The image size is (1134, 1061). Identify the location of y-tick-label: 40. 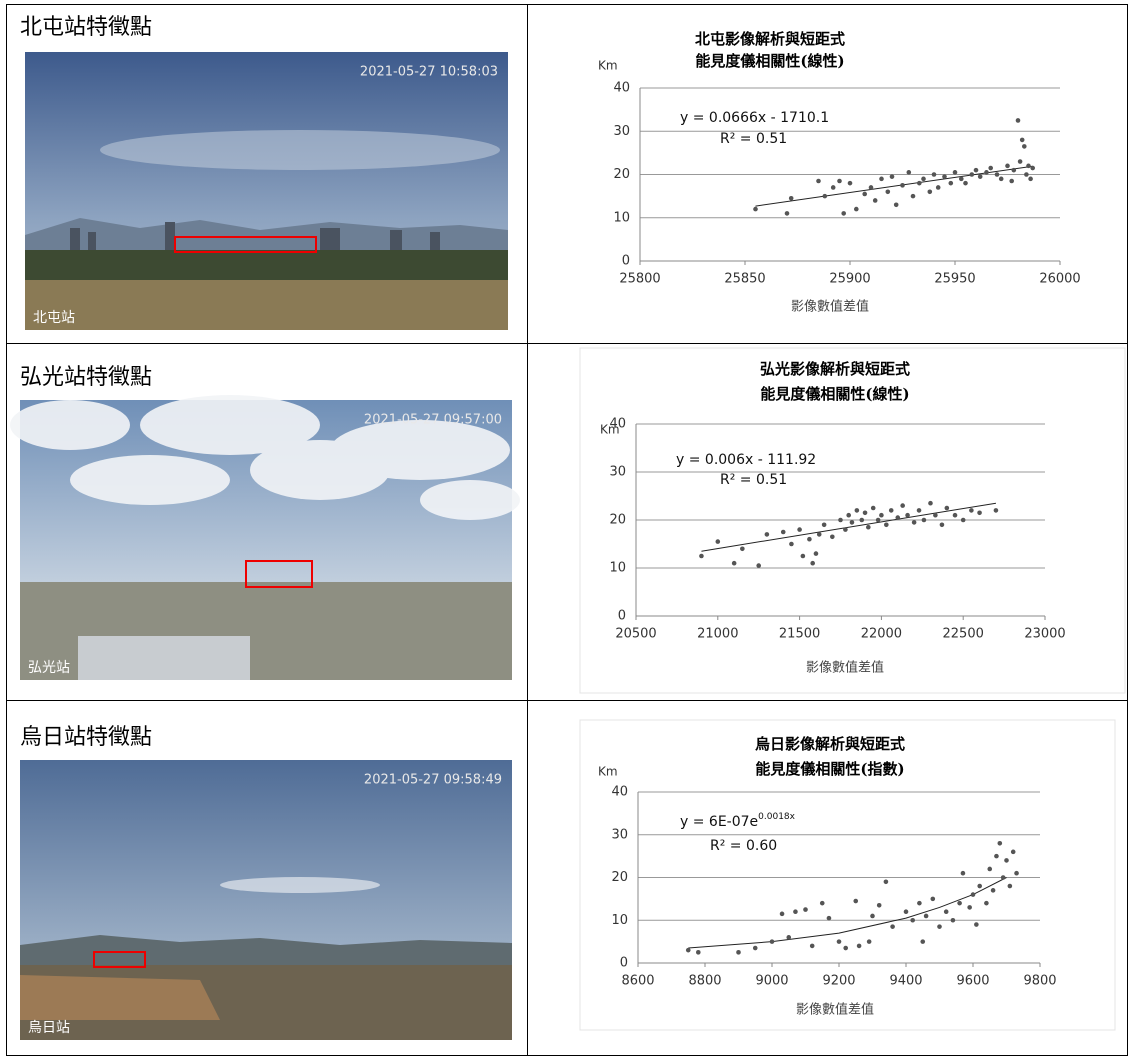
(621, 88).